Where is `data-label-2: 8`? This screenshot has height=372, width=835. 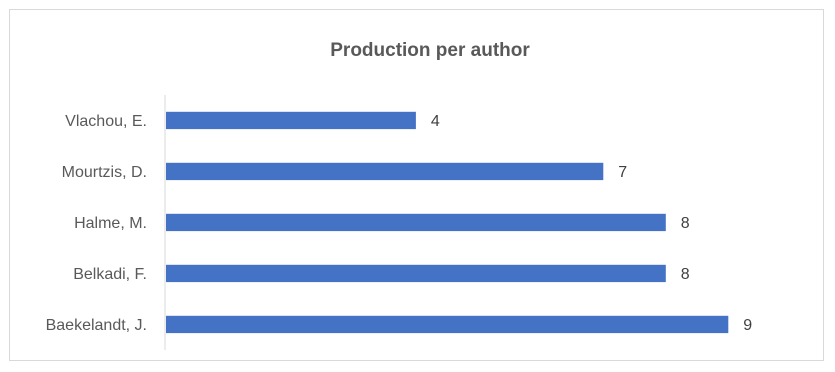 data-label-2: 8 is located at coordinates (685, 274).